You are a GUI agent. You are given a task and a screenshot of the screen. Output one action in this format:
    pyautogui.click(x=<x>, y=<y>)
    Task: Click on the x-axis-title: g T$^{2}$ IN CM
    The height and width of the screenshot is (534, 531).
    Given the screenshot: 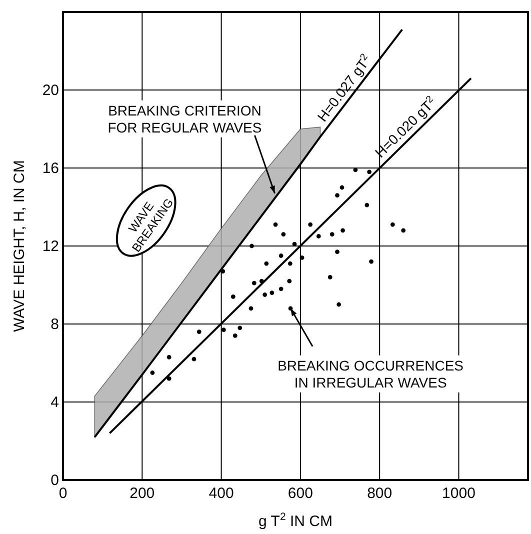 What is the action you would take?
    pyautogui.click(x=295, y=520)
    